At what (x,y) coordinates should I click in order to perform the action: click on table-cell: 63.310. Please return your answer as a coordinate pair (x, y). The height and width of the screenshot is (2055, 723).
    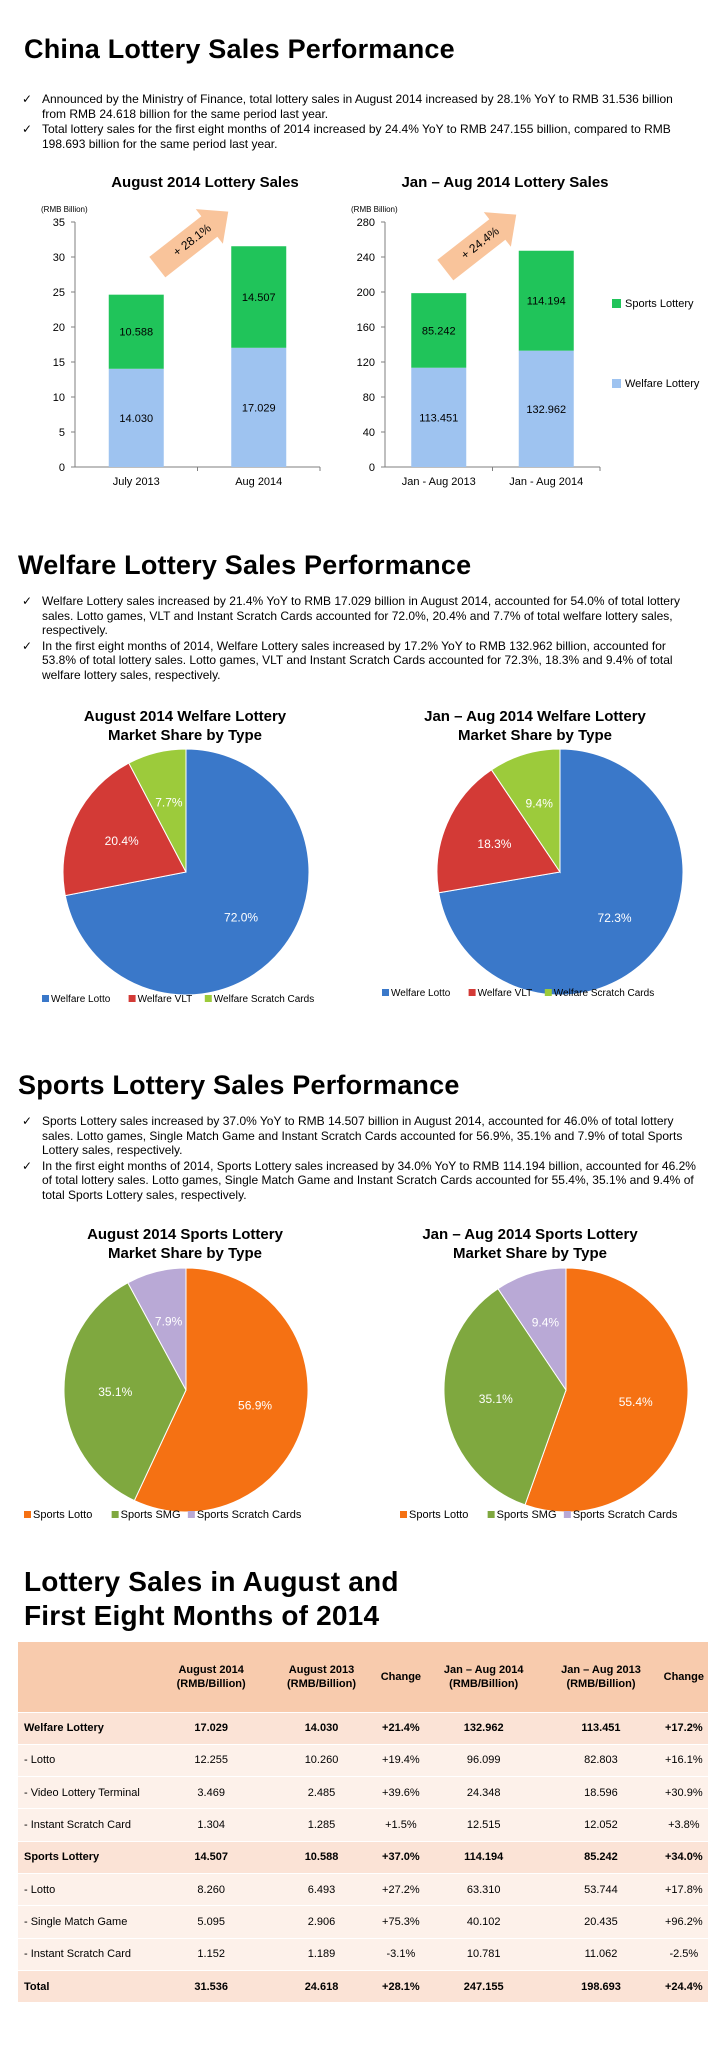
    Looking at the image, I should click on (484, 1890).